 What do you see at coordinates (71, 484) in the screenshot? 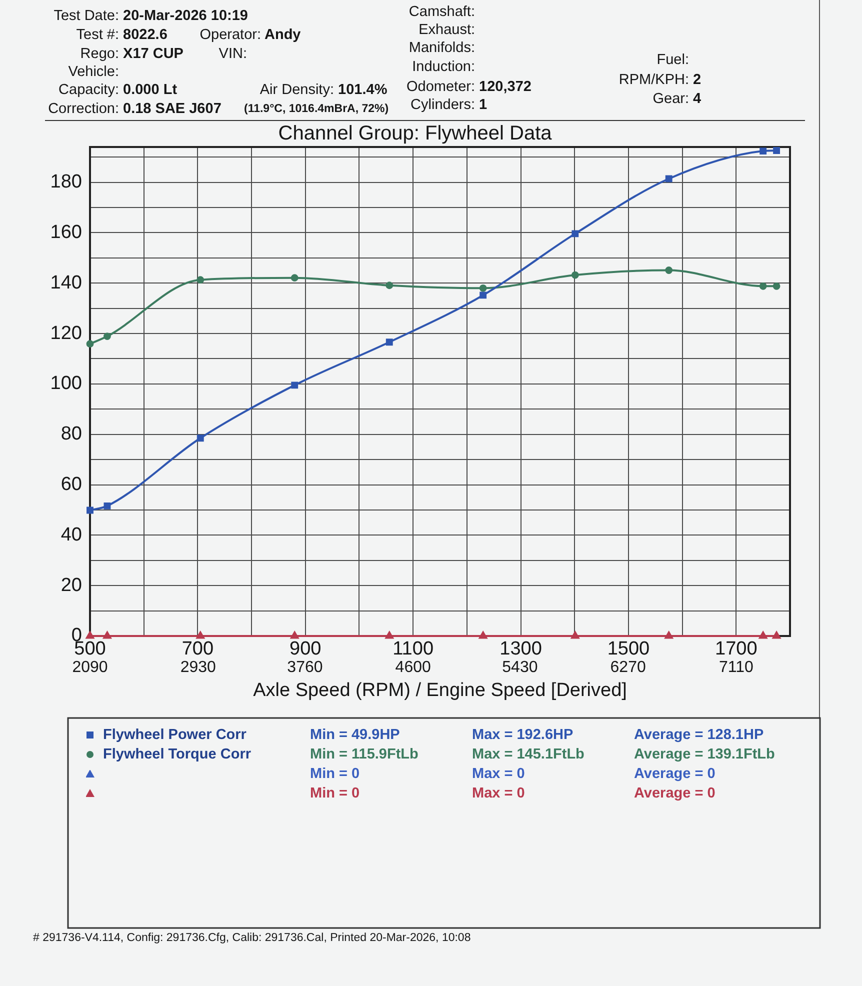
I see `y-tick-label: 60` at bounding box center [71, 484].